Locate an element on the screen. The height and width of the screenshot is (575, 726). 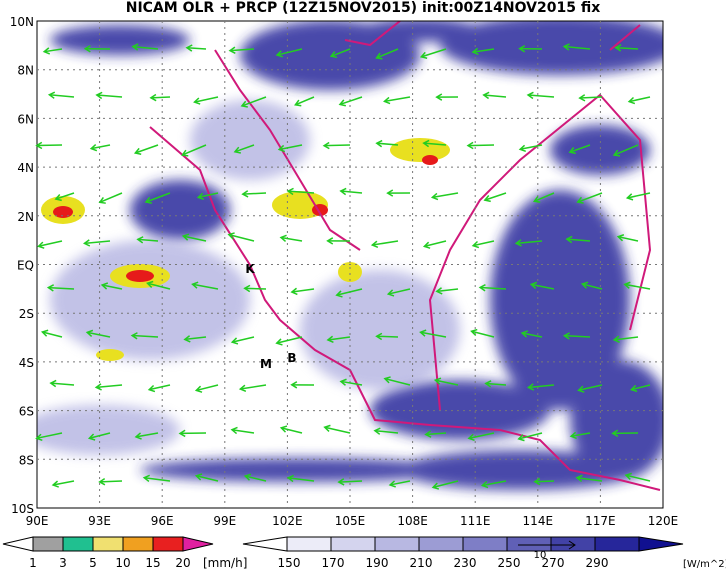
lon-label: 90E is located at coordinates (37, 521).